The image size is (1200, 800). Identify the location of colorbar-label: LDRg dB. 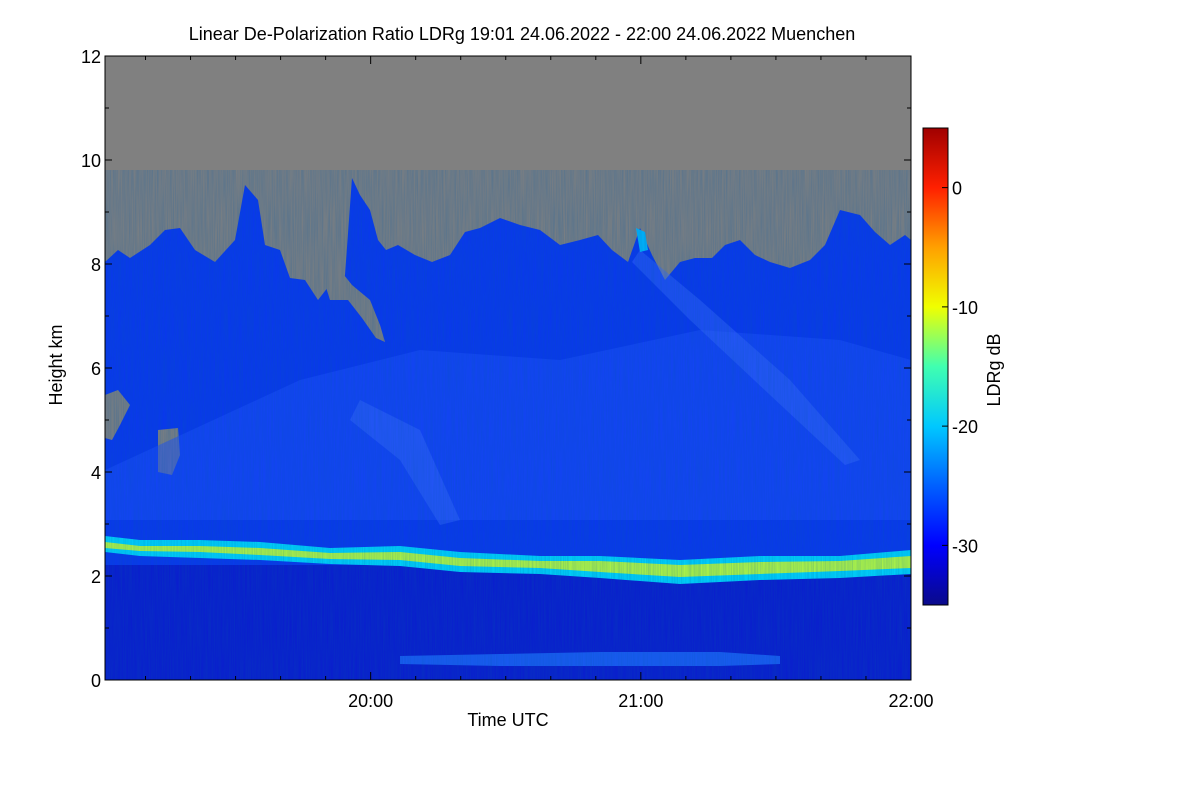
(994, 369).